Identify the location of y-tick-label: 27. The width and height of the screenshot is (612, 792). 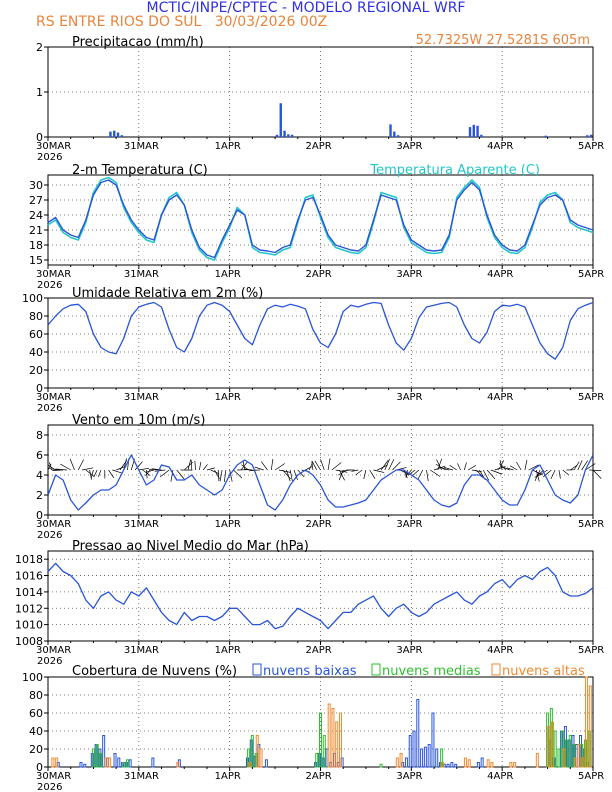
(36, 200).